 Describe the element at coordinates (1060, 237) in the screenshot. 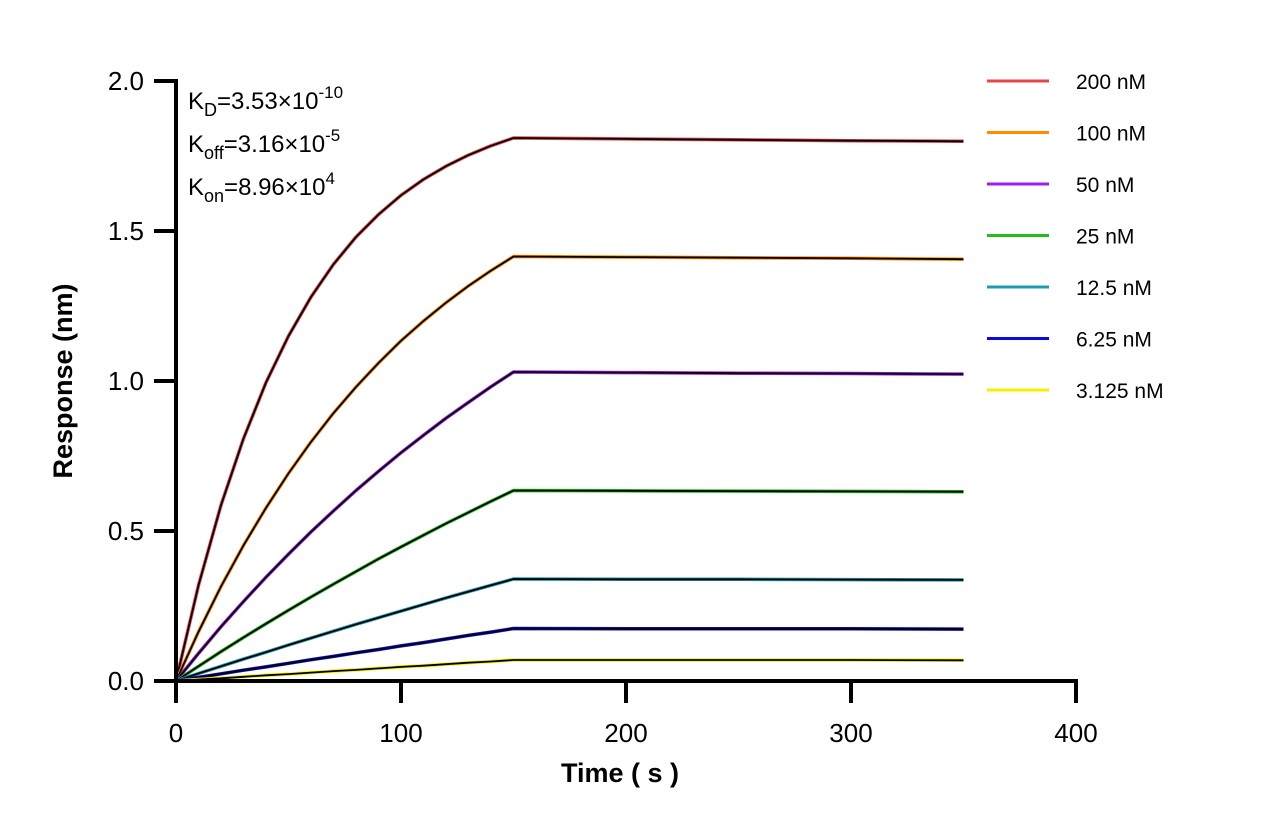

I see `legend-item: 25 nM` at that location.